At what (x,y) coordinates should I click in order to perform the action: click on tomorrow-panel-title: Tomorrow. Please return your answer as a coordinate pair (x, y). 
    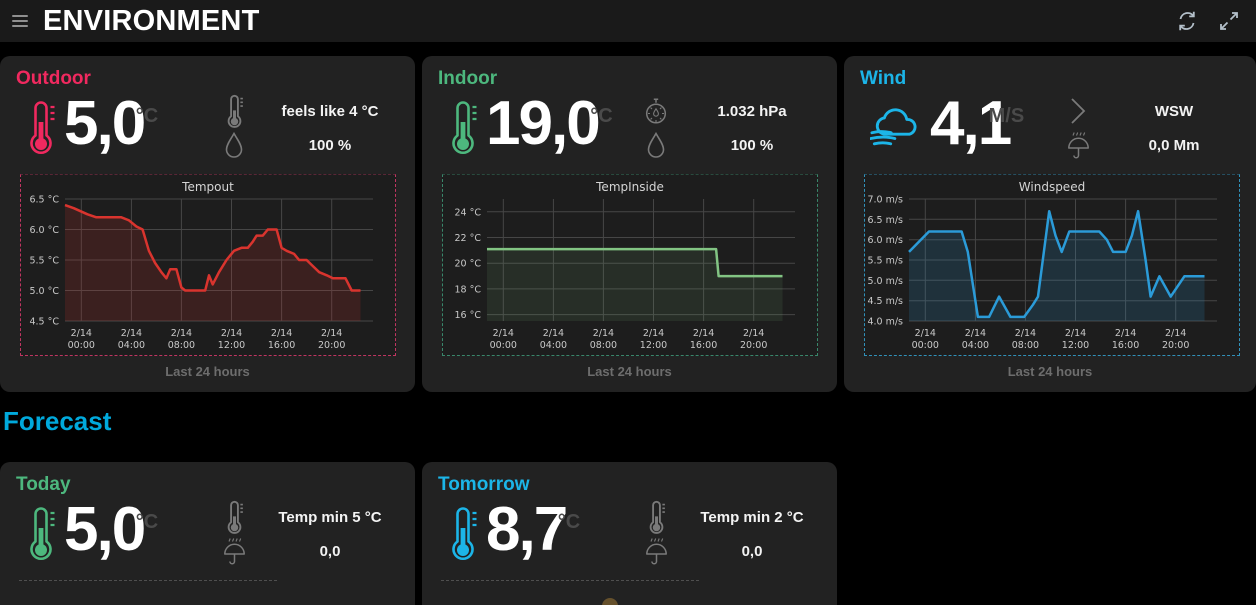
    Looking at the image, I should click on (484, 484).